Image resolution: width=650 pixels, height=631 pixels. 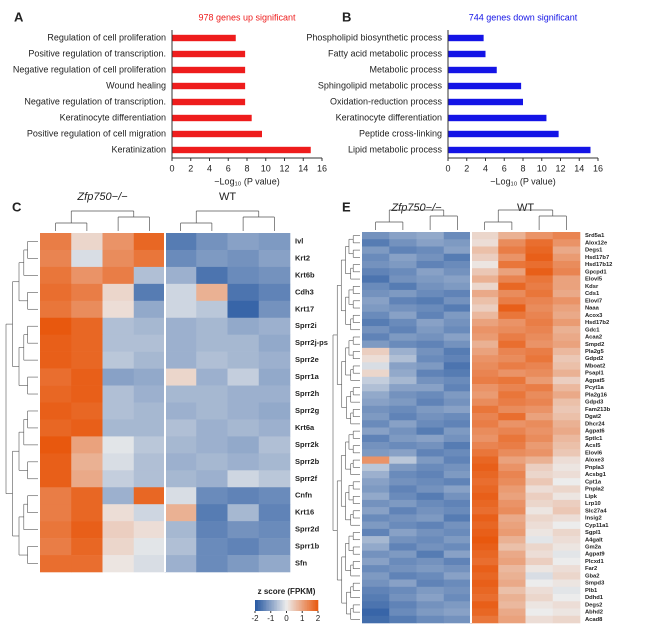 What do you see at coordinates (504, 168) in the screenshot?
I see `x-tick-label: 6` at bounding box center [504, 168].